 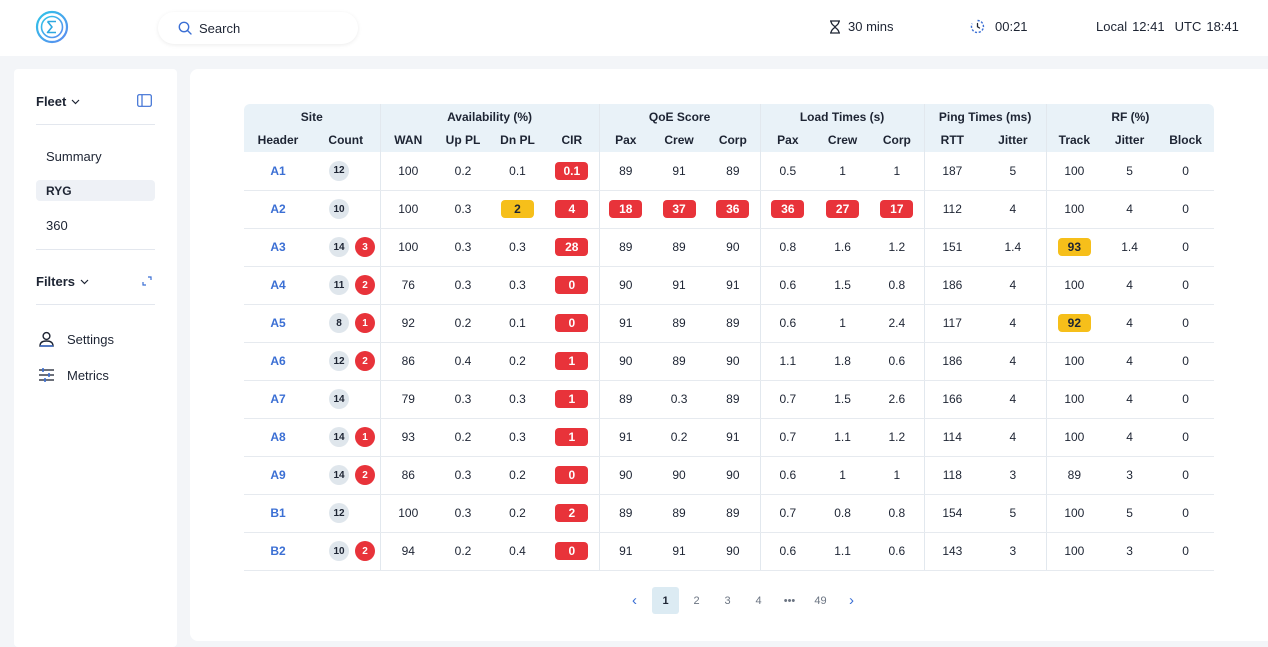 I want to click on column-header: Track, so click(x=1074, y=140).